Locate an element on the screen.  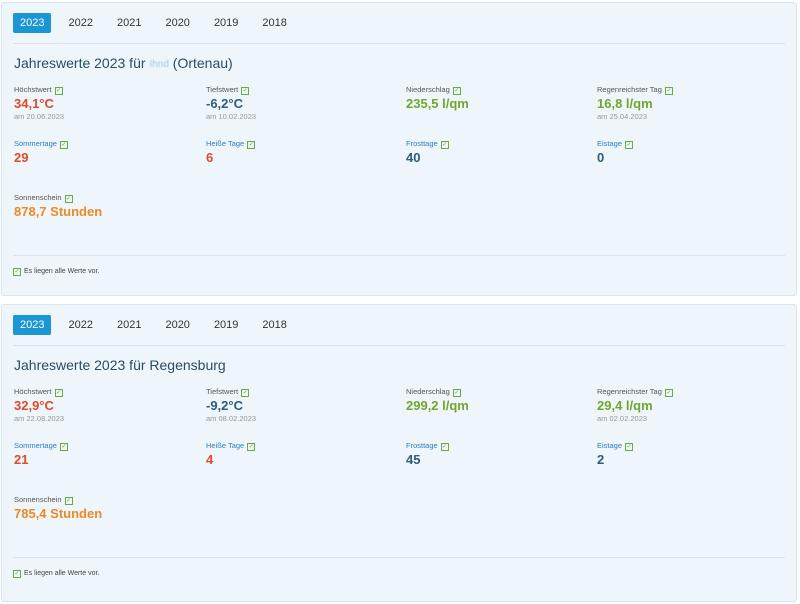
stat-eis: Eistage ✓ 2 is located at coordinates (615, 454).